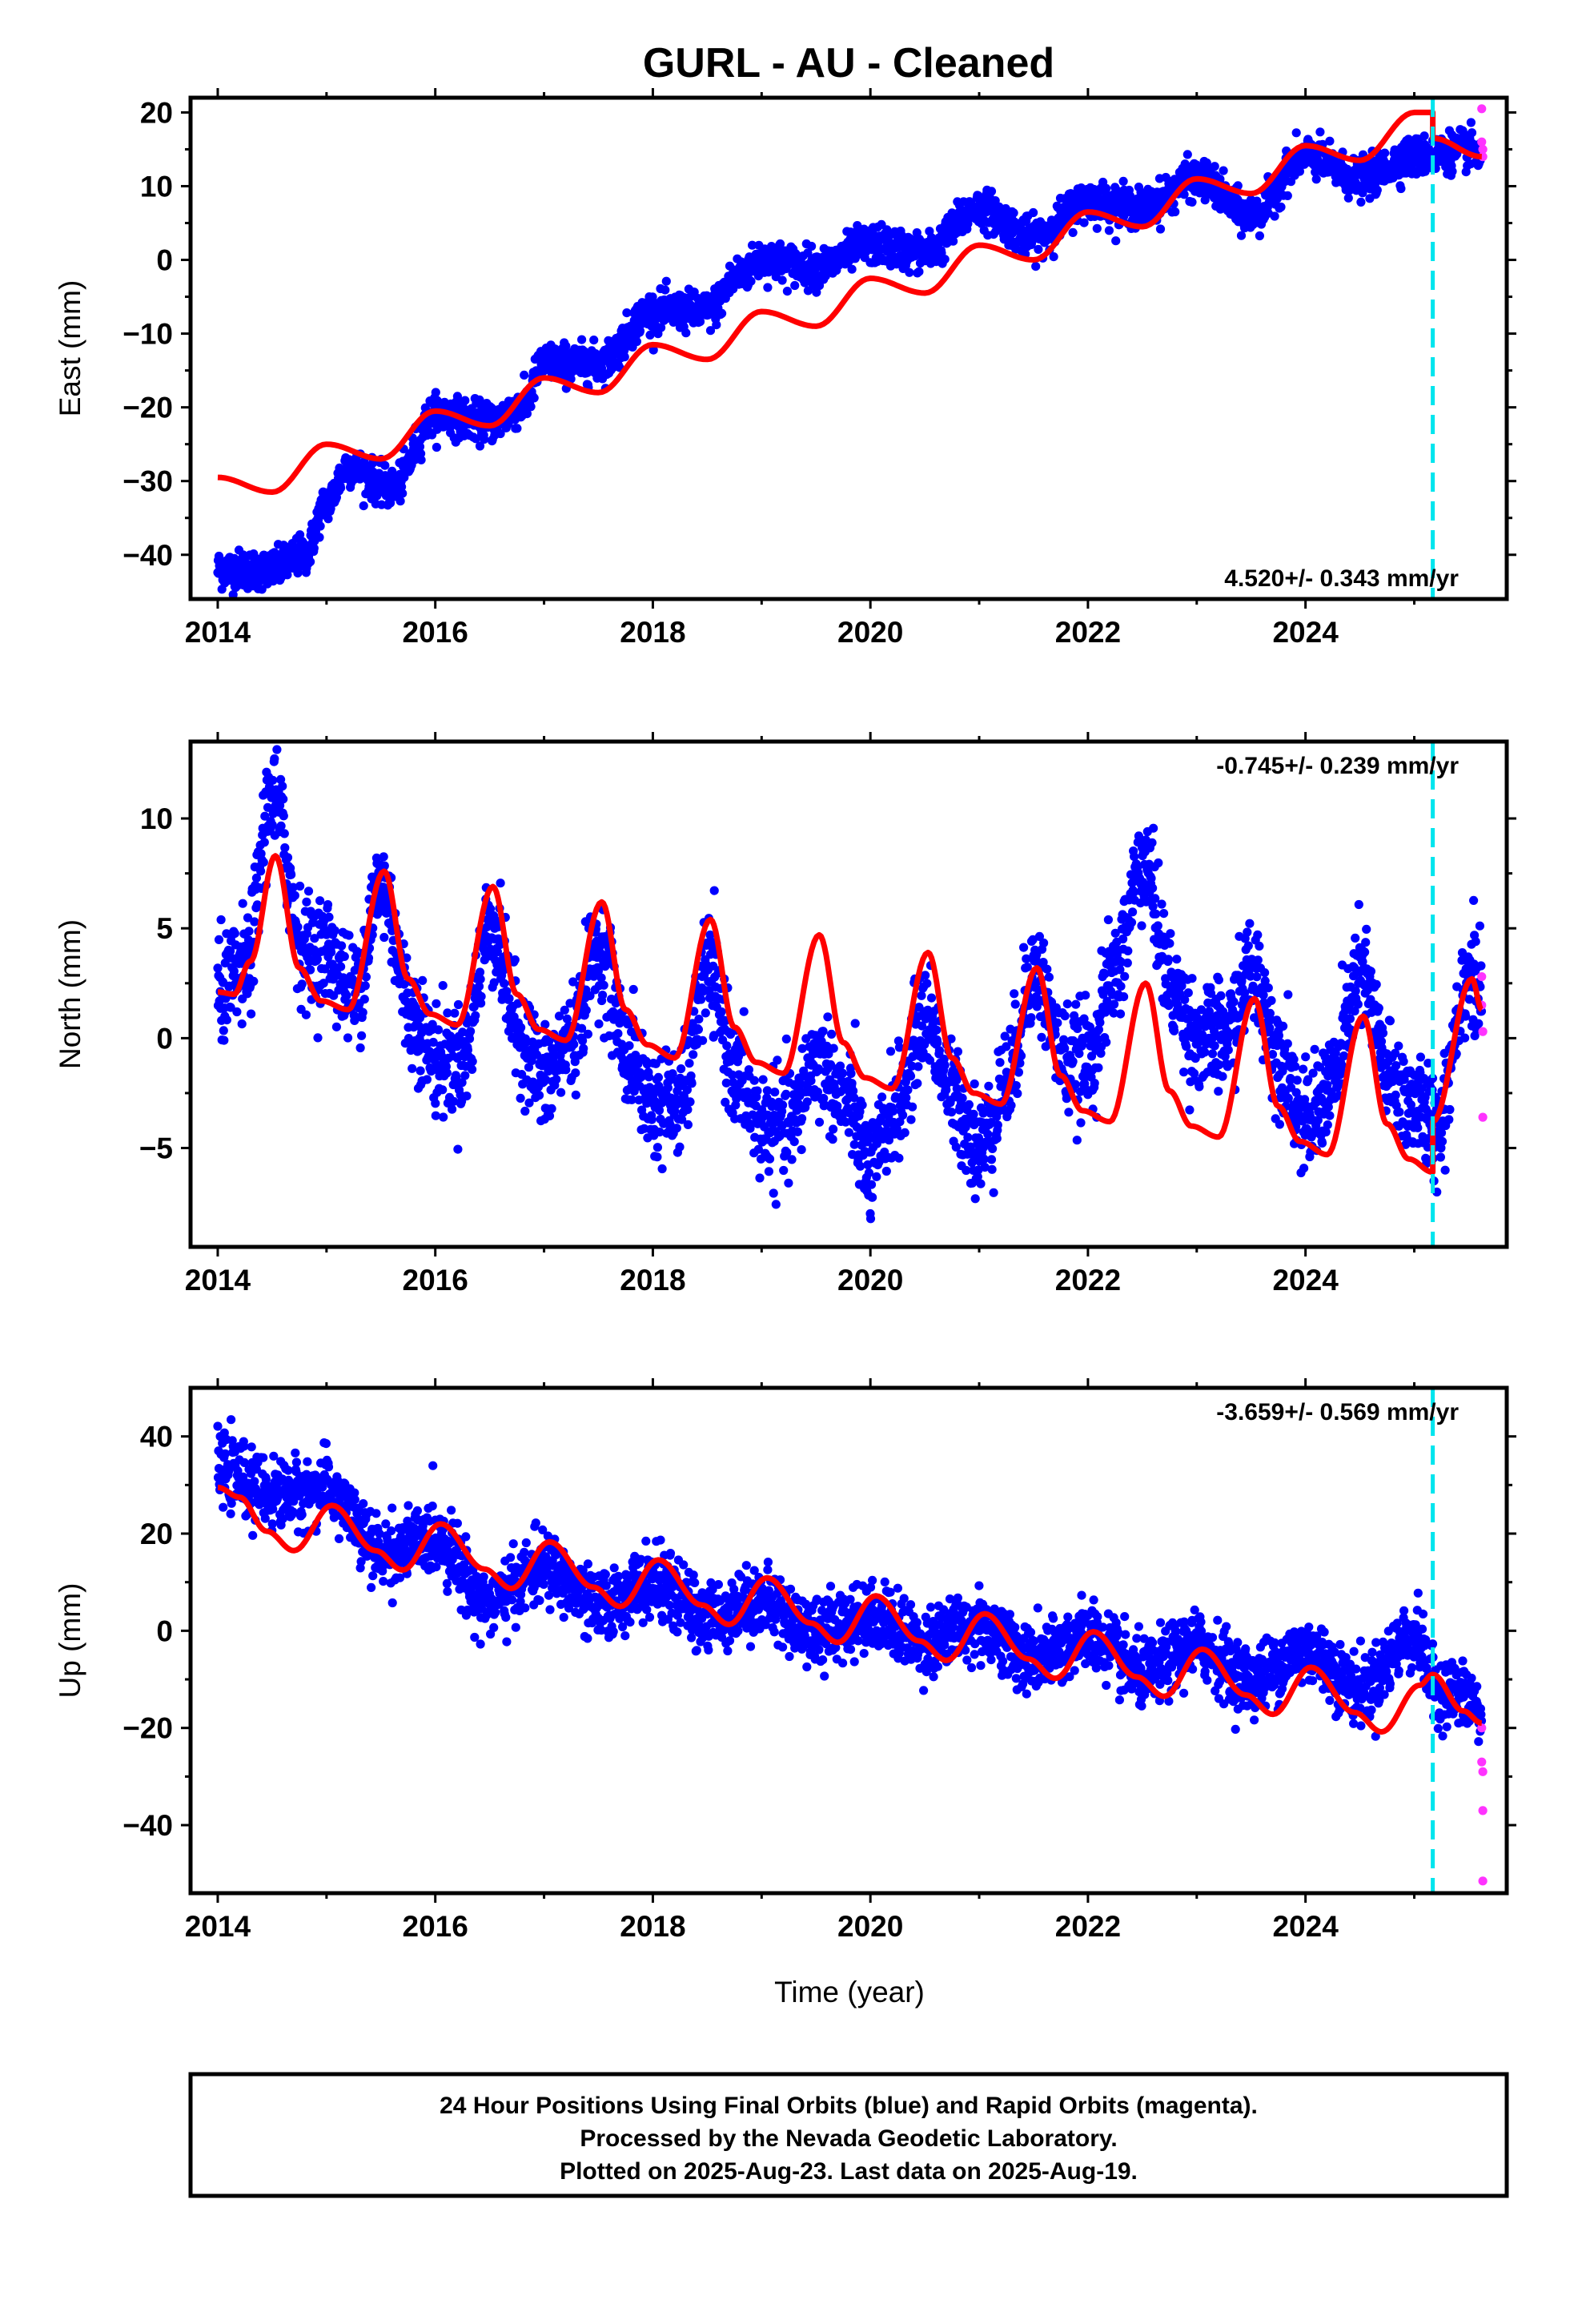  Describe the element at coordinates (218, 632) in the screenshot. I see `x-tick-label: 2014` at that location.